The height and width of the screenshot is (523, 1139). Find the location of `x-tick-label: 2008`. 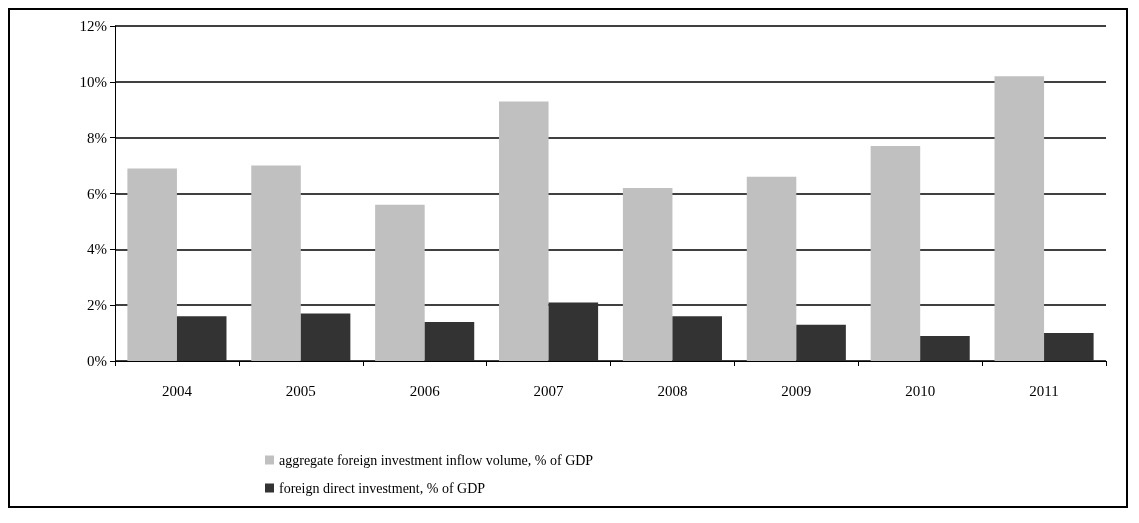

x-tick-label: 2008 is located at coordinates (672, 390).